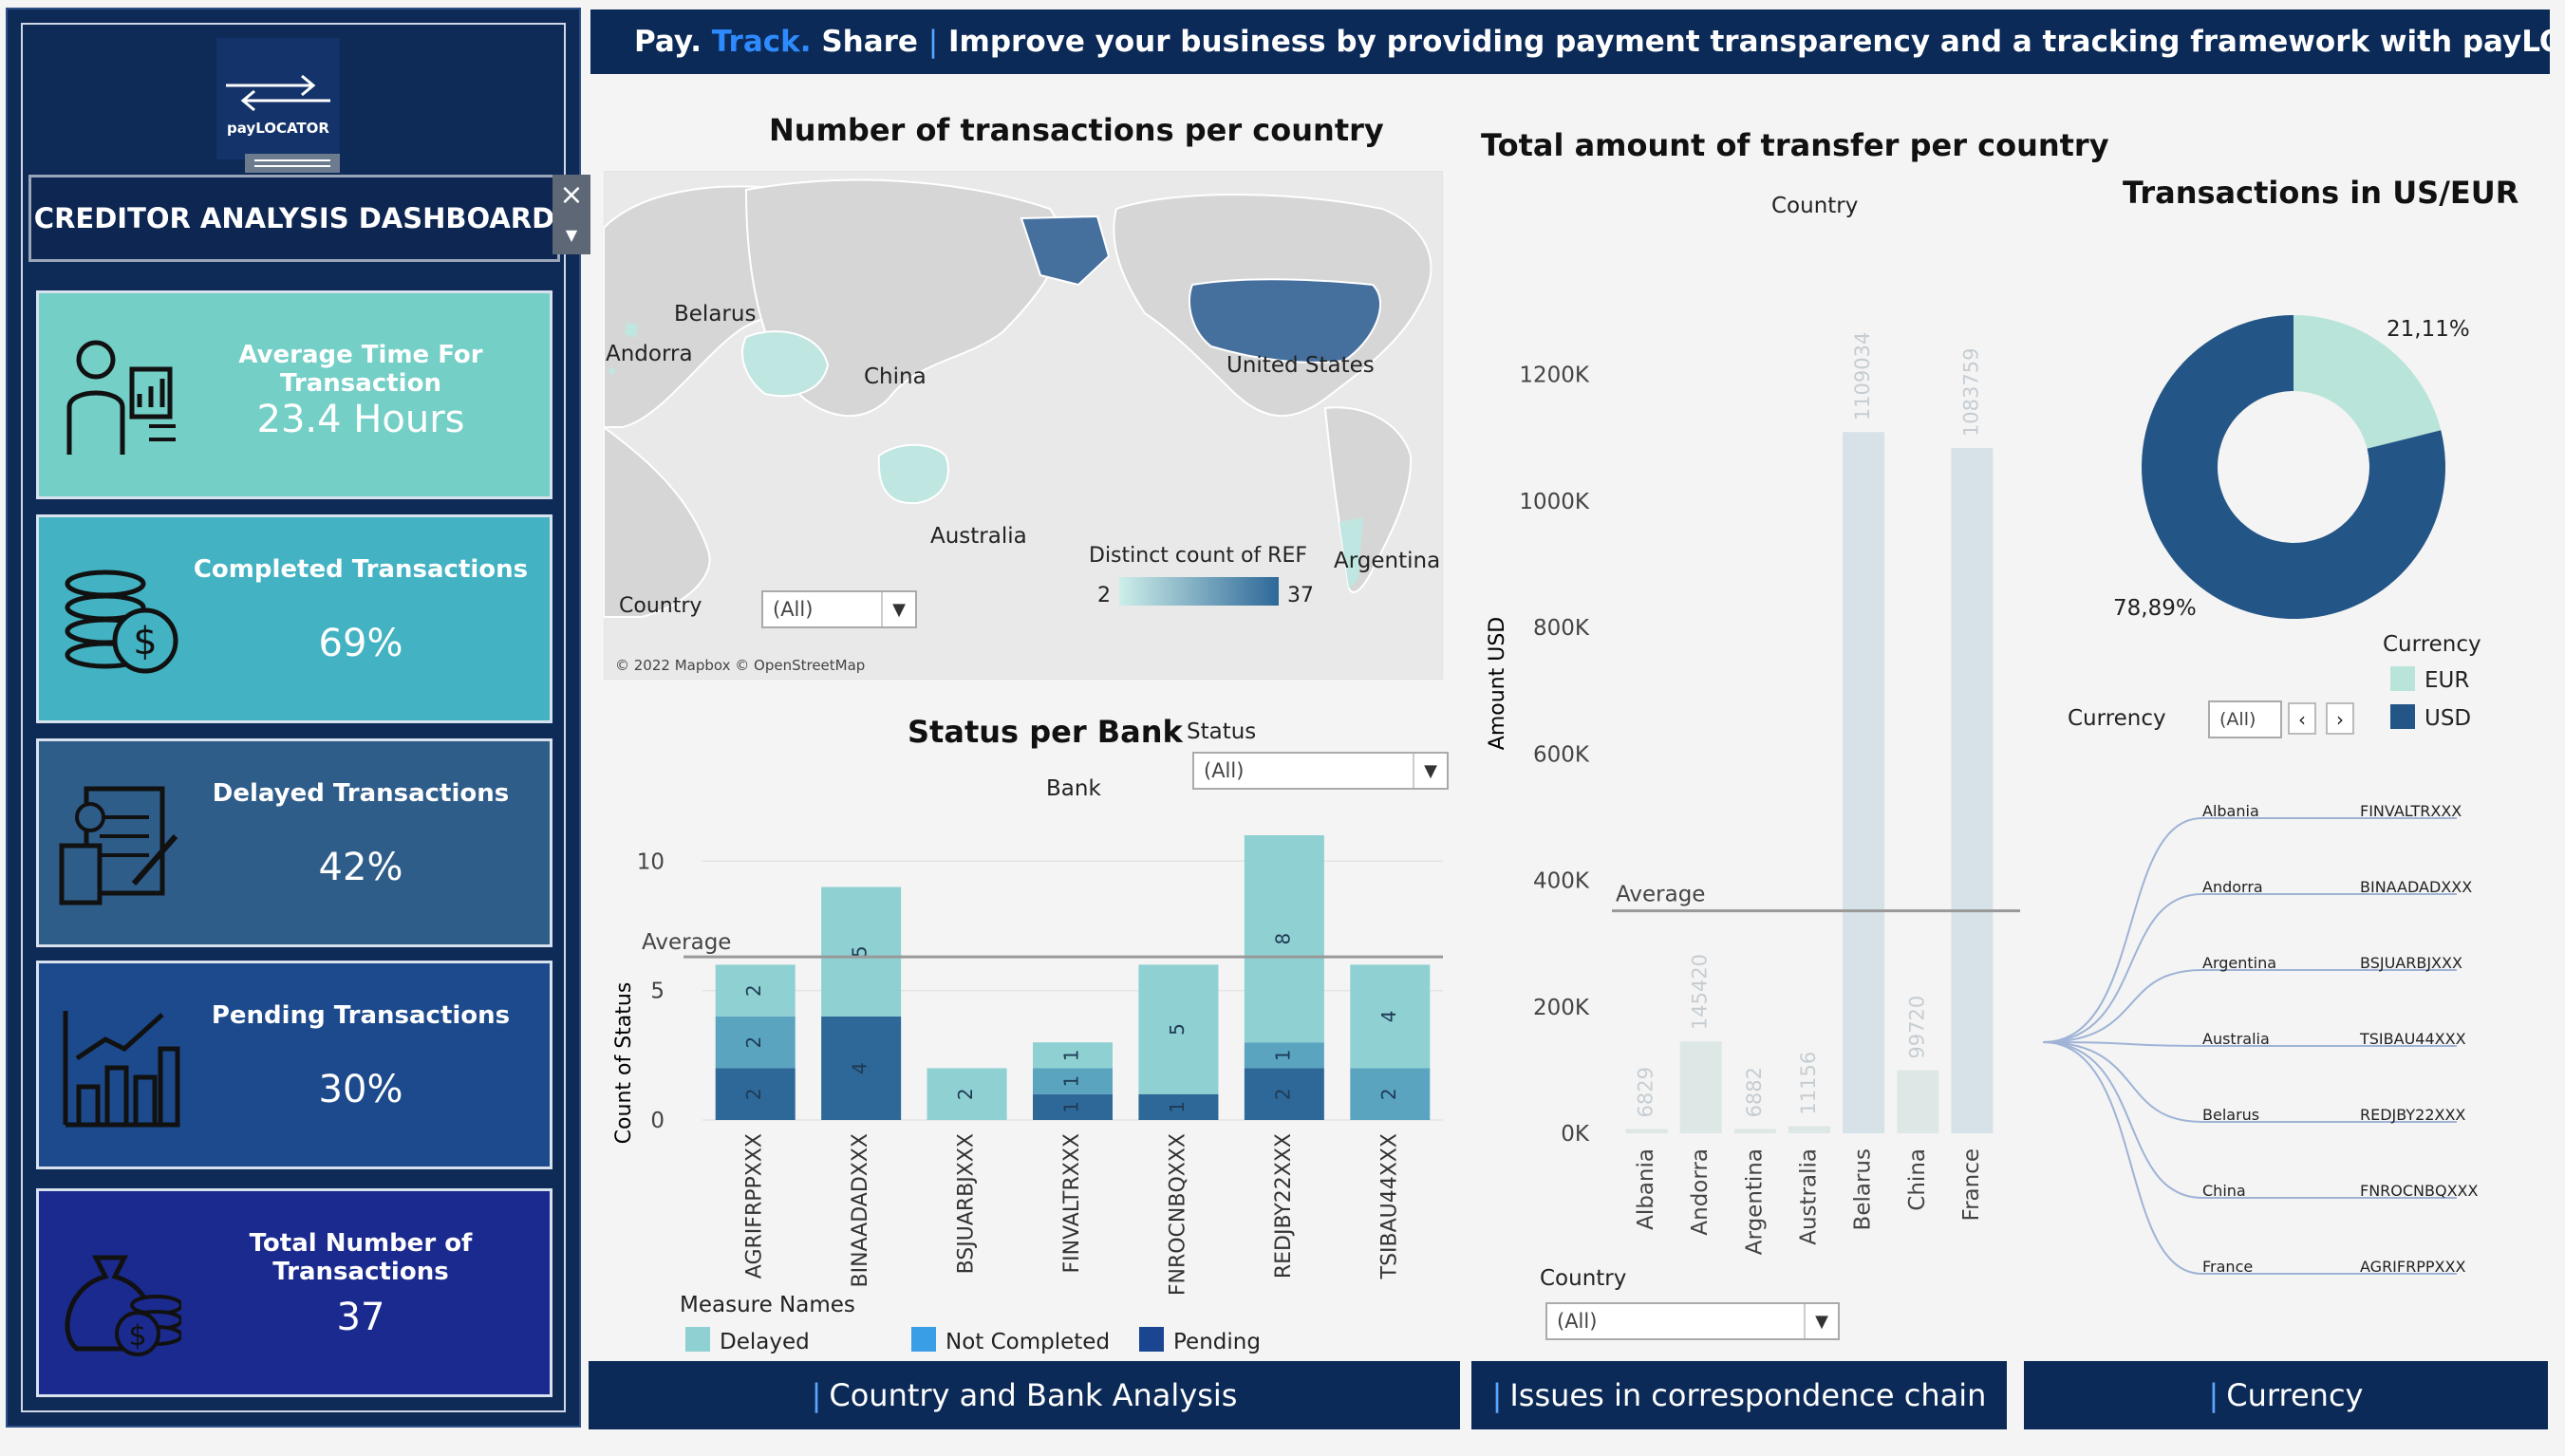  Describe the element at coordinates (624, 1063) in the screenshot. I see `status-y-axis-title: Count of Status` at that location.